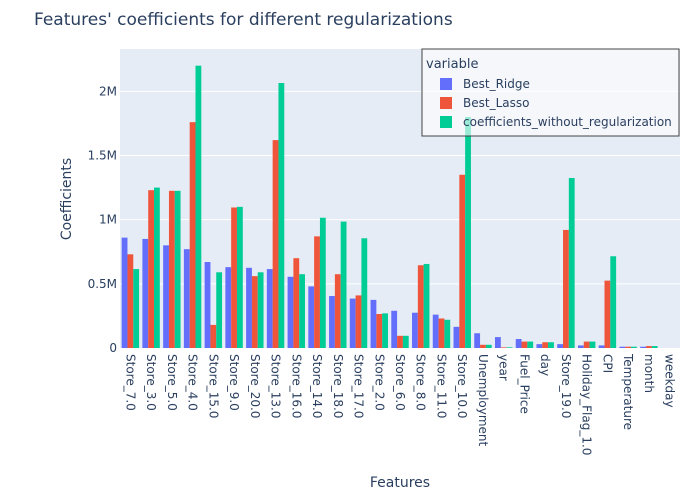  Describe the element at coordinates (556, 122) in the screenshot. I see `legend-item: coefficients_without_regularization` at that location.